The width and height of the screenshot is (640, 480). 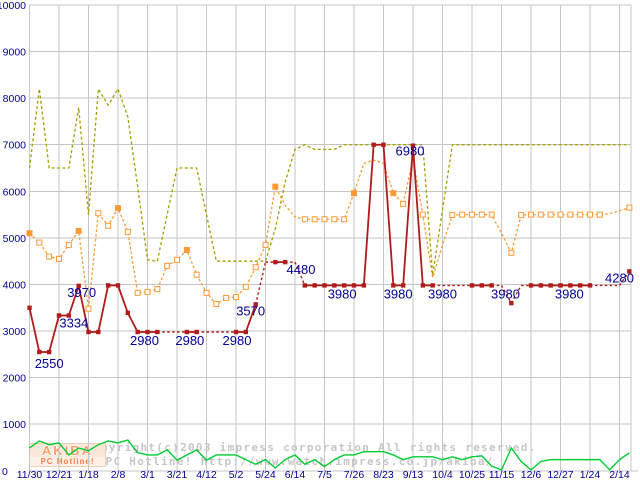 What do you see at coordinates (118, 474) in the screenshot?
I see `x-tick-label: 2/8` at bounding box center [118, 474].